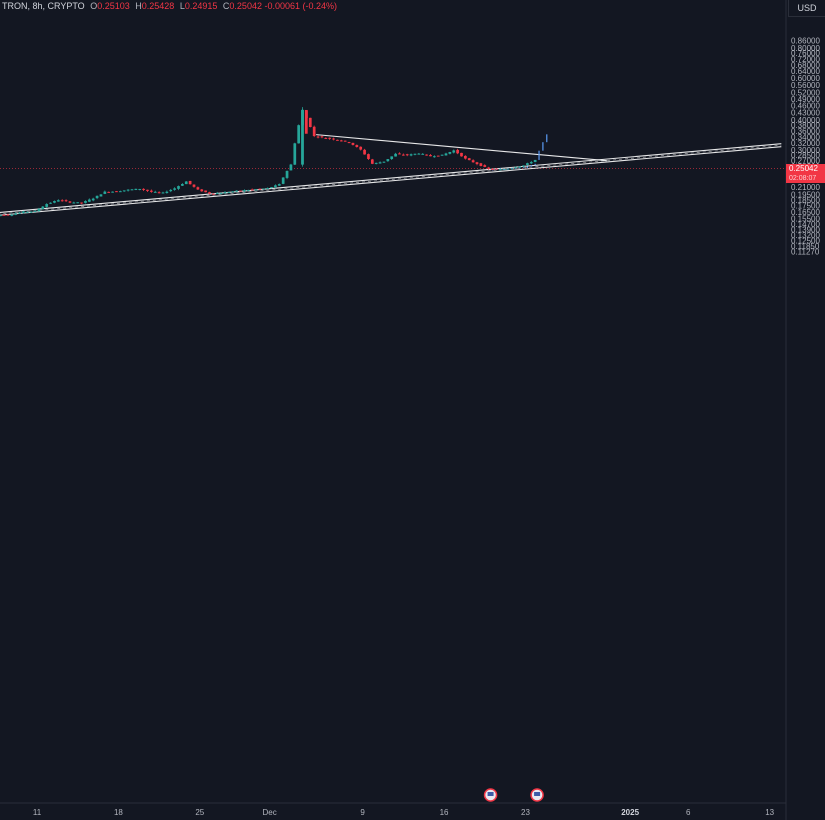  I want to click on low-key: L, so click(182, 6).